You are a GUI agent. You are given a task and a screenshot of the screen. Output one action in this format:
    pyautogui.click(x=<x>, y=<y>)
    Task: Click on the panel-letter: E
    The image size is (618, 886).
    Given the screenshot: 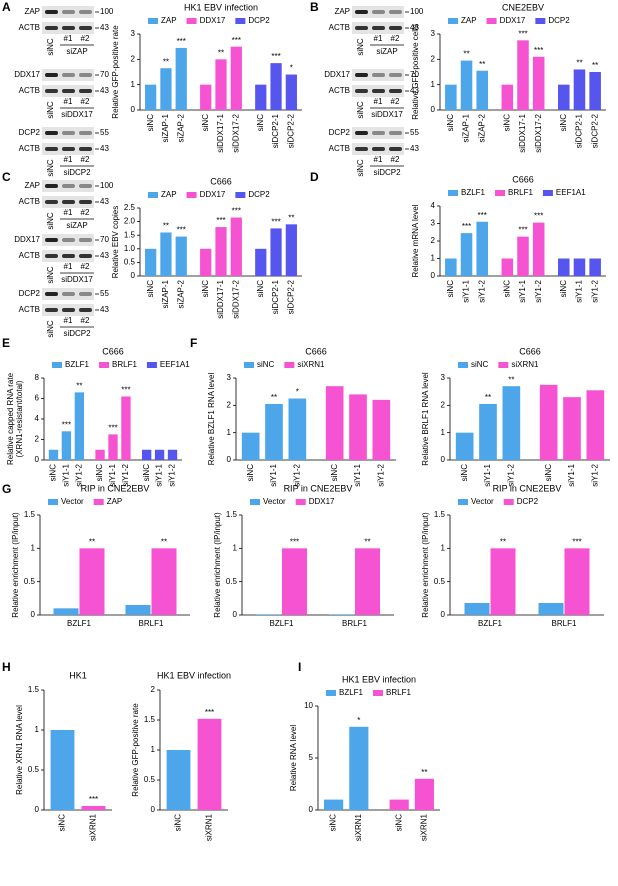 What is the action you would take?
    pyautogui.click(x=6, y=343)
    